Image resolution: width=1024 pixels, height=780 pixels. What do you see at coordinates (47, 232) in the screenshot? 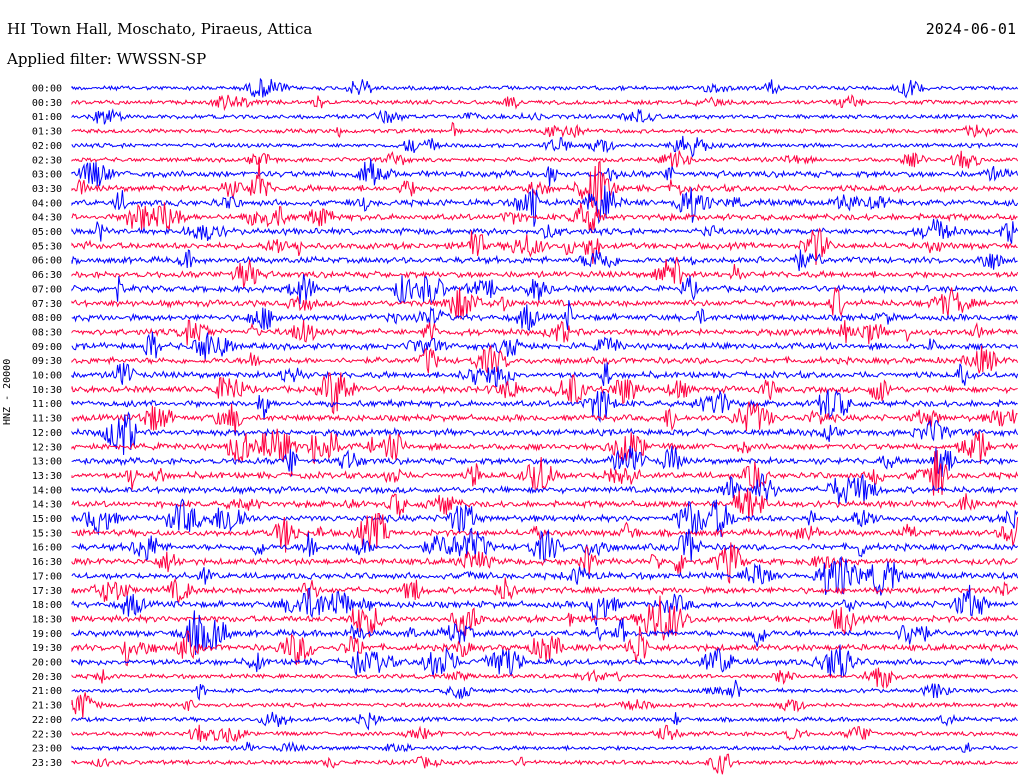
I see `row-label: 05:00` at bounding box center [47, 232].